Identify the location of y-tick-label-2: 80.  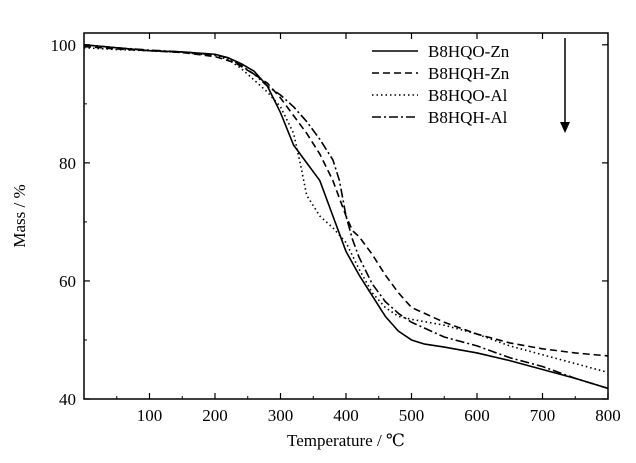
(67, 163).